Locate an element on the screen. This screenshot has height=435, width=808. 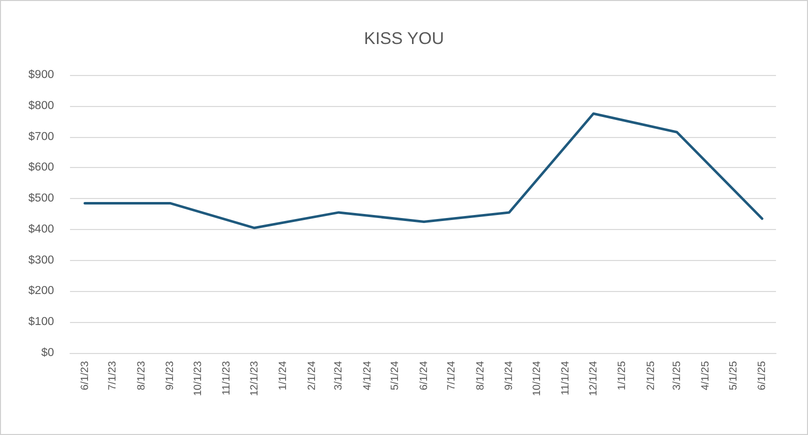
x-tick-label: 5/1/25 is located at coordinates (733, 375).